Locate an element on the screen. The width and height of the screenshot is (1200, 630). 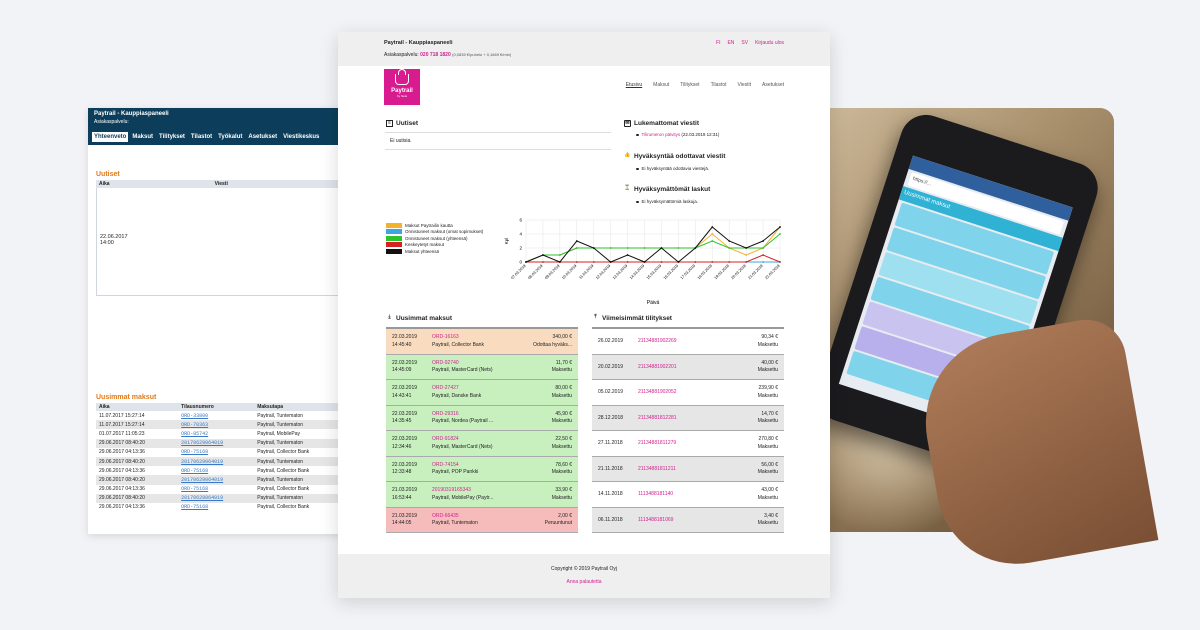
paytrail-logo: Paytrail by Nets is located at coordinates (402, 87).